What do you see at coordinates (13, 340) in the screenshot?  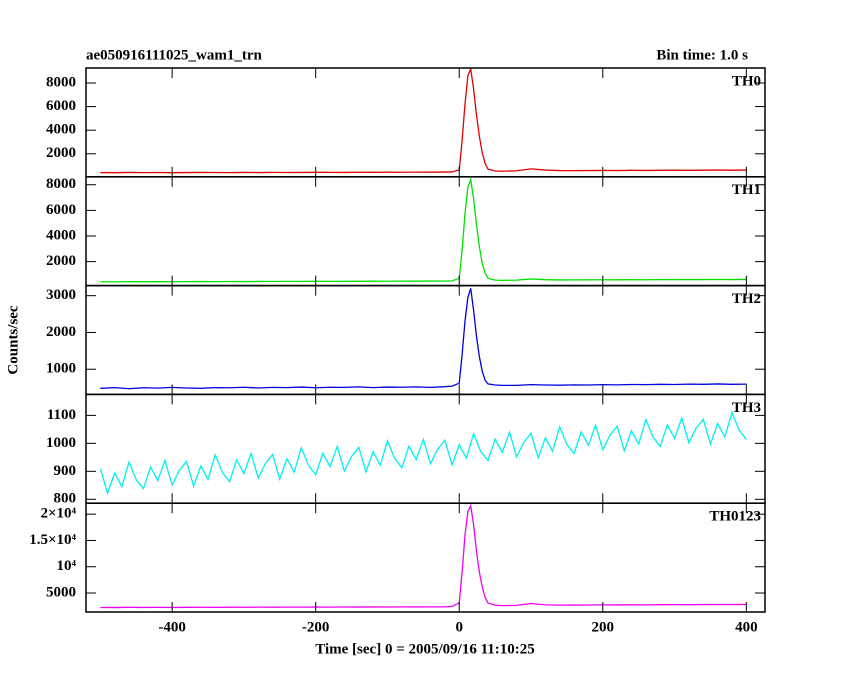 I see `y-axis-label: Counts/sec` at bounding box center [13, 340].